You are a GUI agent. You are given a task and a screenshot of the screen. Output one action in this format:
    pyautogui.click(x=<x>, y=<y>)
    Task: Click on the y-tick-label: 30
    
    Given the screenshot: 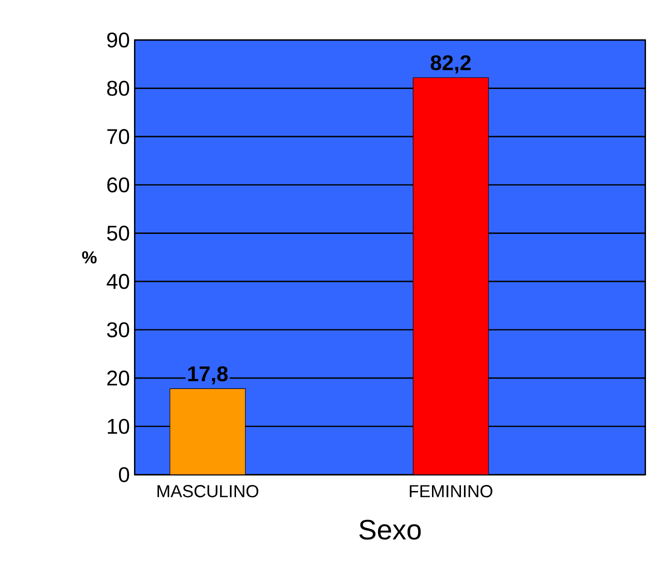 What is the action you would take?
    pyautogui.click(x=118, y=330)
    